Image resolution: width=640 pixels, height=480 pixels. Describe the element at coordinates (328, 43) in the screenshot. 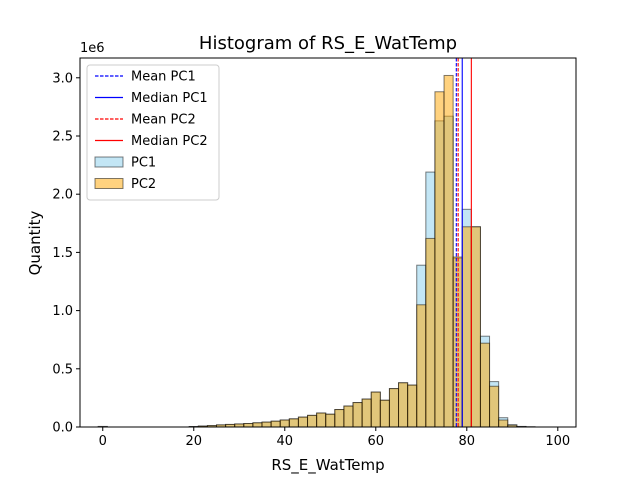

I see `chart-title: Histogram of RS_E_WatTemp` at that location.